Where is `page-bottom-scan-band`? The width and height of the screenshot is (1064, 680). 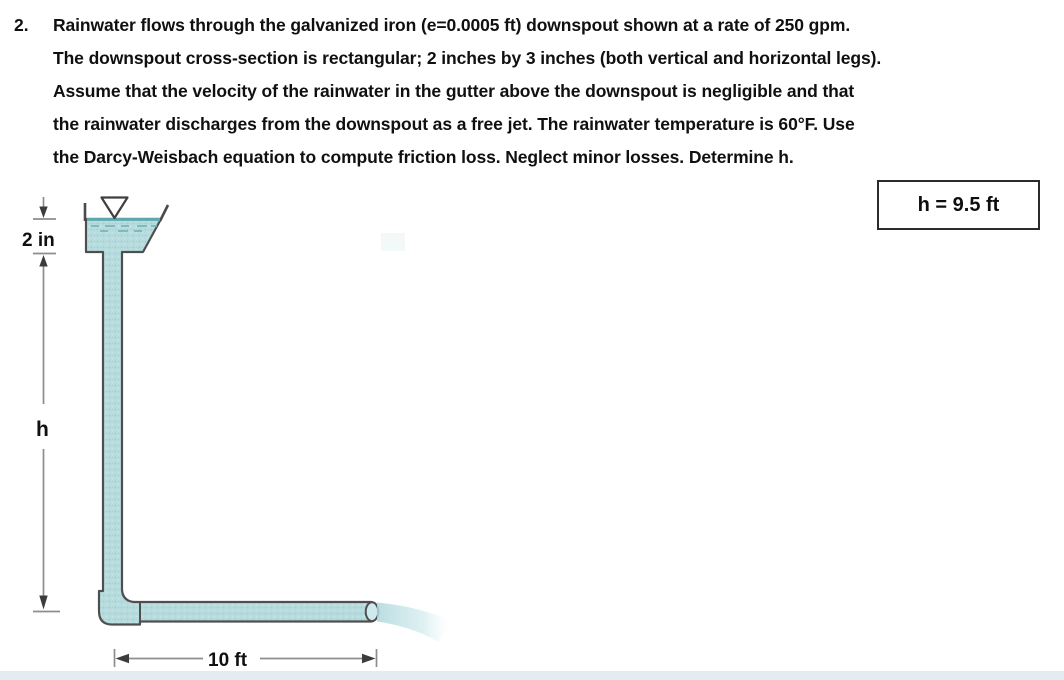 page-bottom-scan-band is located at coordinates (532, 675).